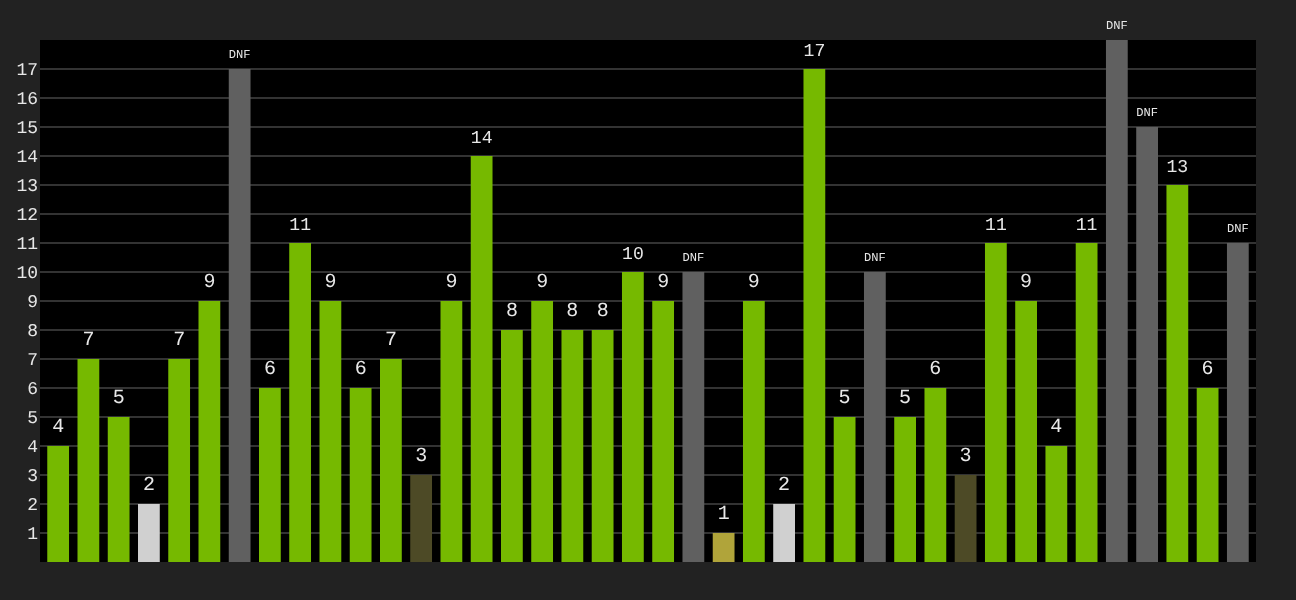  What do you see at coordinates (32, 390) in the screenshot?
I see `y-tick-label: 6` at bounding box center [32, 390].